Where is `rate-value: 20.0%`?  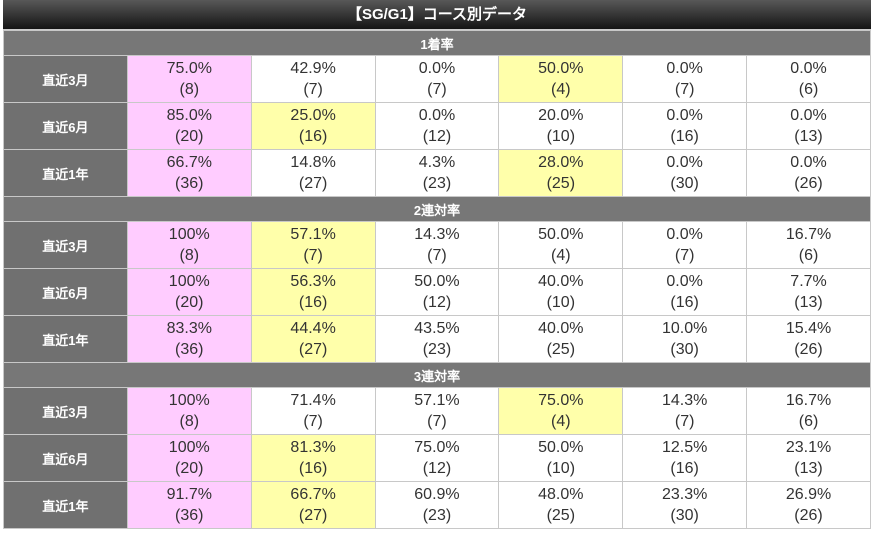 rate-value: 20.0% is located at coordinates (561, 115).